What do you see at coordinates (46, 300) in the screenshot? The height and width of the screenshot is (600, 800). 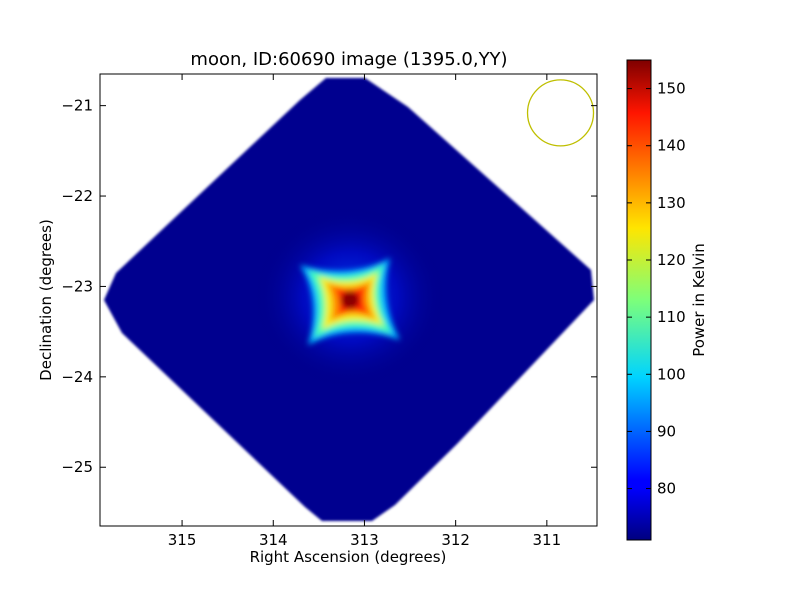 I see `y-axis-label: Declination (degrees)` at bounding box center [46, 300].